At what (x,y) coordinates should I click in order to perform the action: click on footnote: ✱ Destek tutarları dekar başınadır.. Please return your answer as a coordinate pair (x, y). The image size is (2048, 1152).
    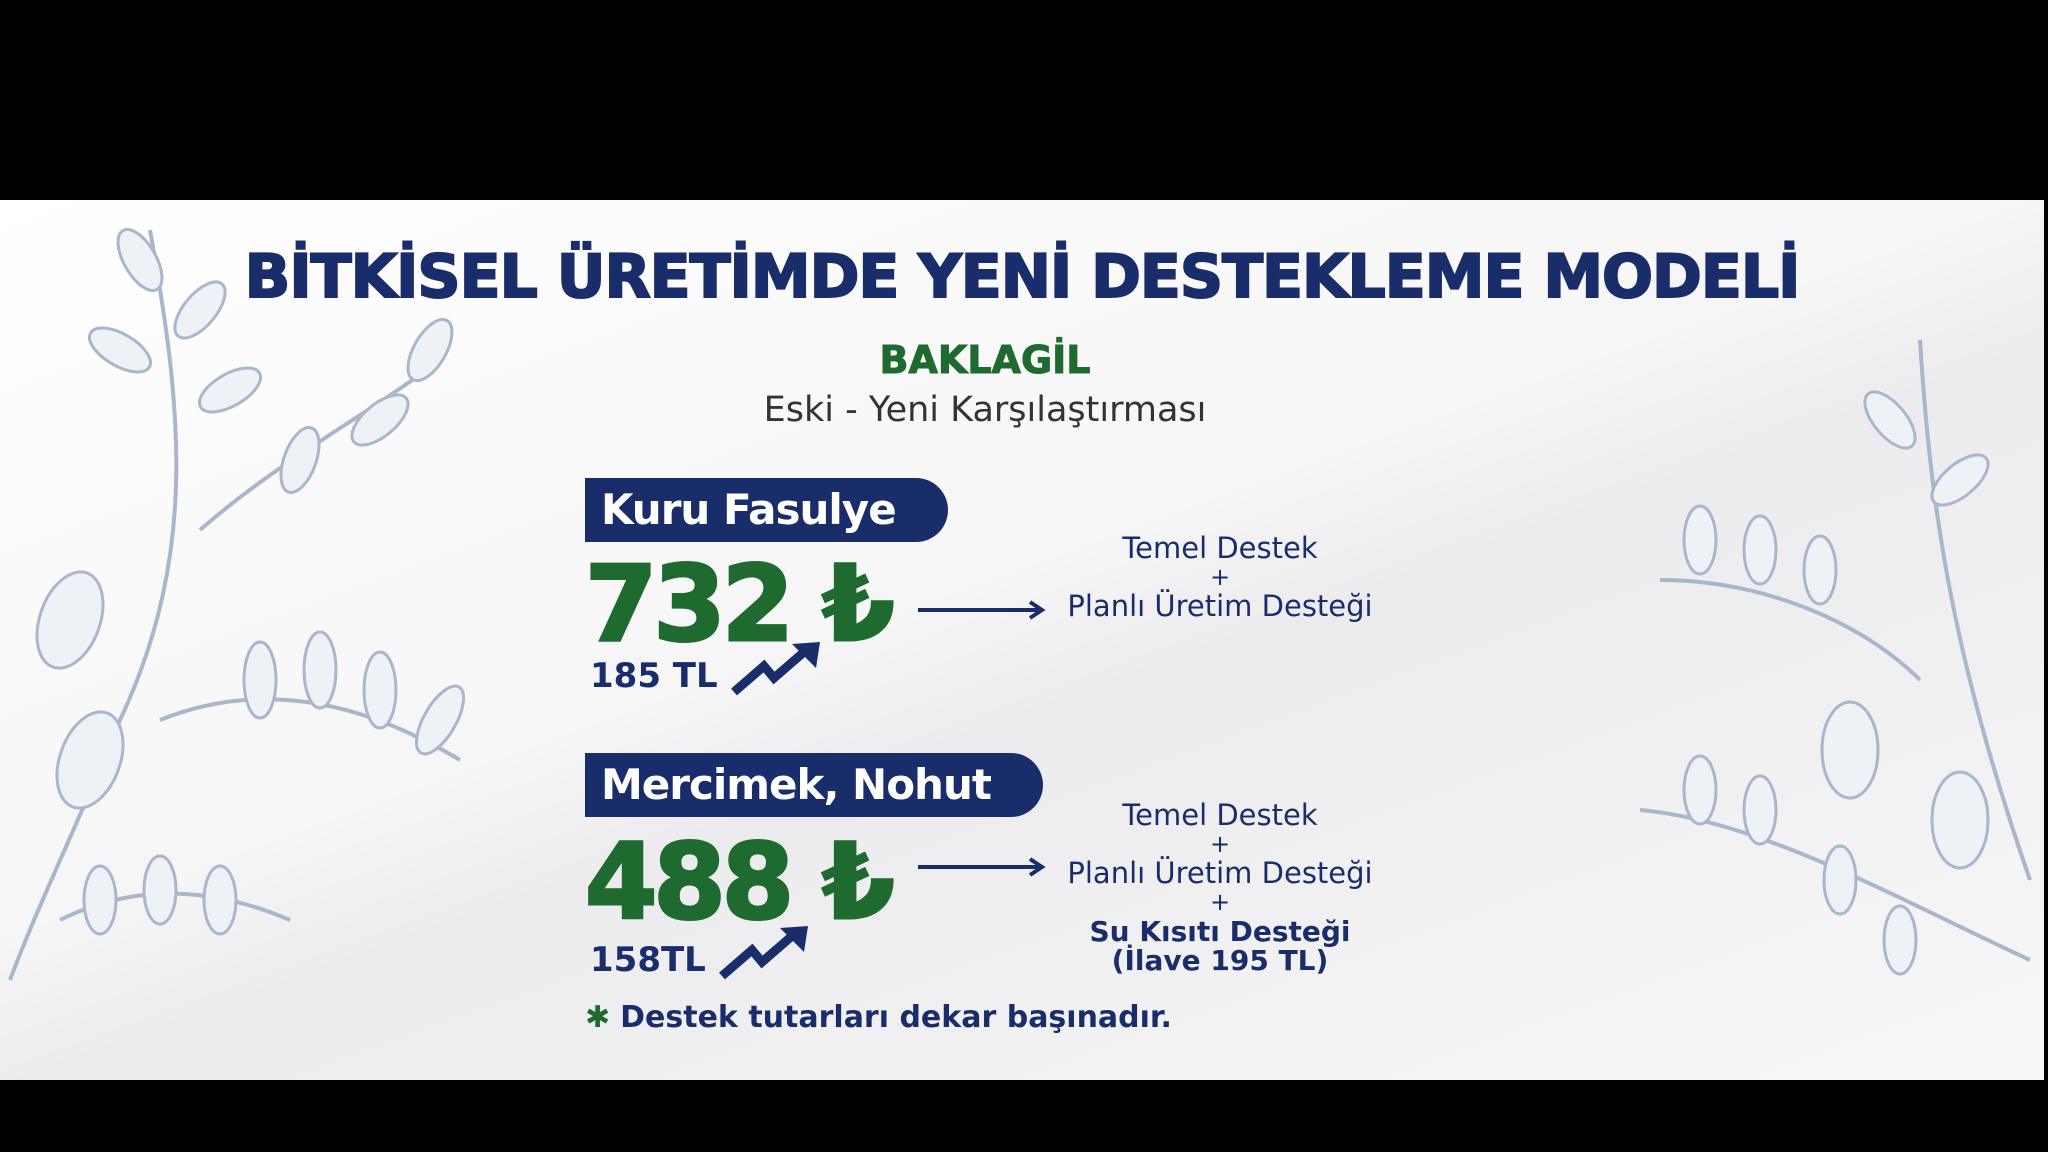
    Looking at the image, I should click on (878, 1017).